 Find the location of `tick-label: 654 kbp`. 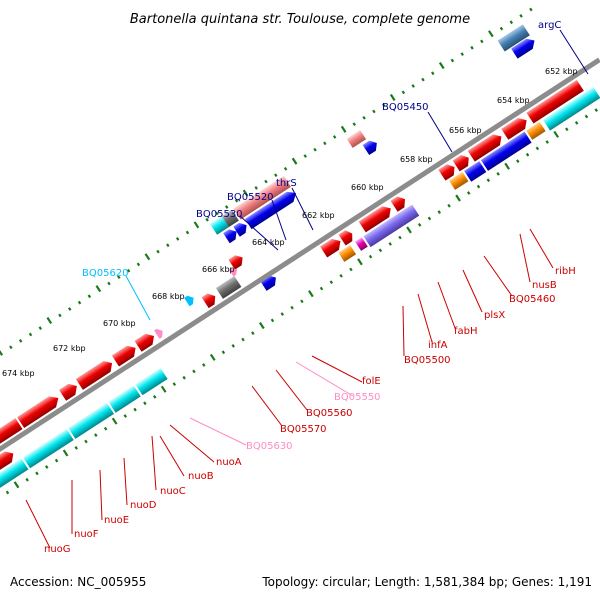

tick-label: 654 kbp is located at coordinates (513, 100).